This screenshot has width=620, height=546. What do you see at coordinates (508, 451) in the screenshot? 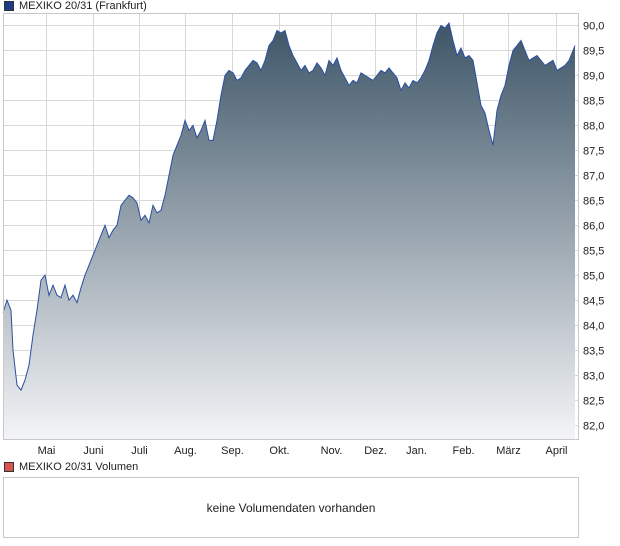
I see `x-tick-label: März` at bounding box center [508, 451].